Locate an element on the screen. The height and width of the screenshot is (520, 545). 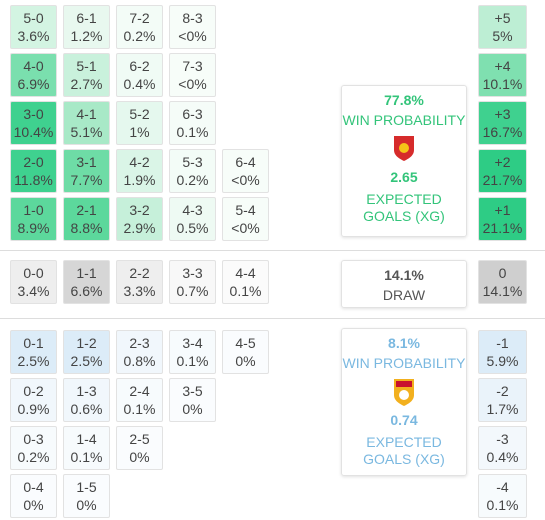
score: 3-4 is located at coordinates (192, 343).